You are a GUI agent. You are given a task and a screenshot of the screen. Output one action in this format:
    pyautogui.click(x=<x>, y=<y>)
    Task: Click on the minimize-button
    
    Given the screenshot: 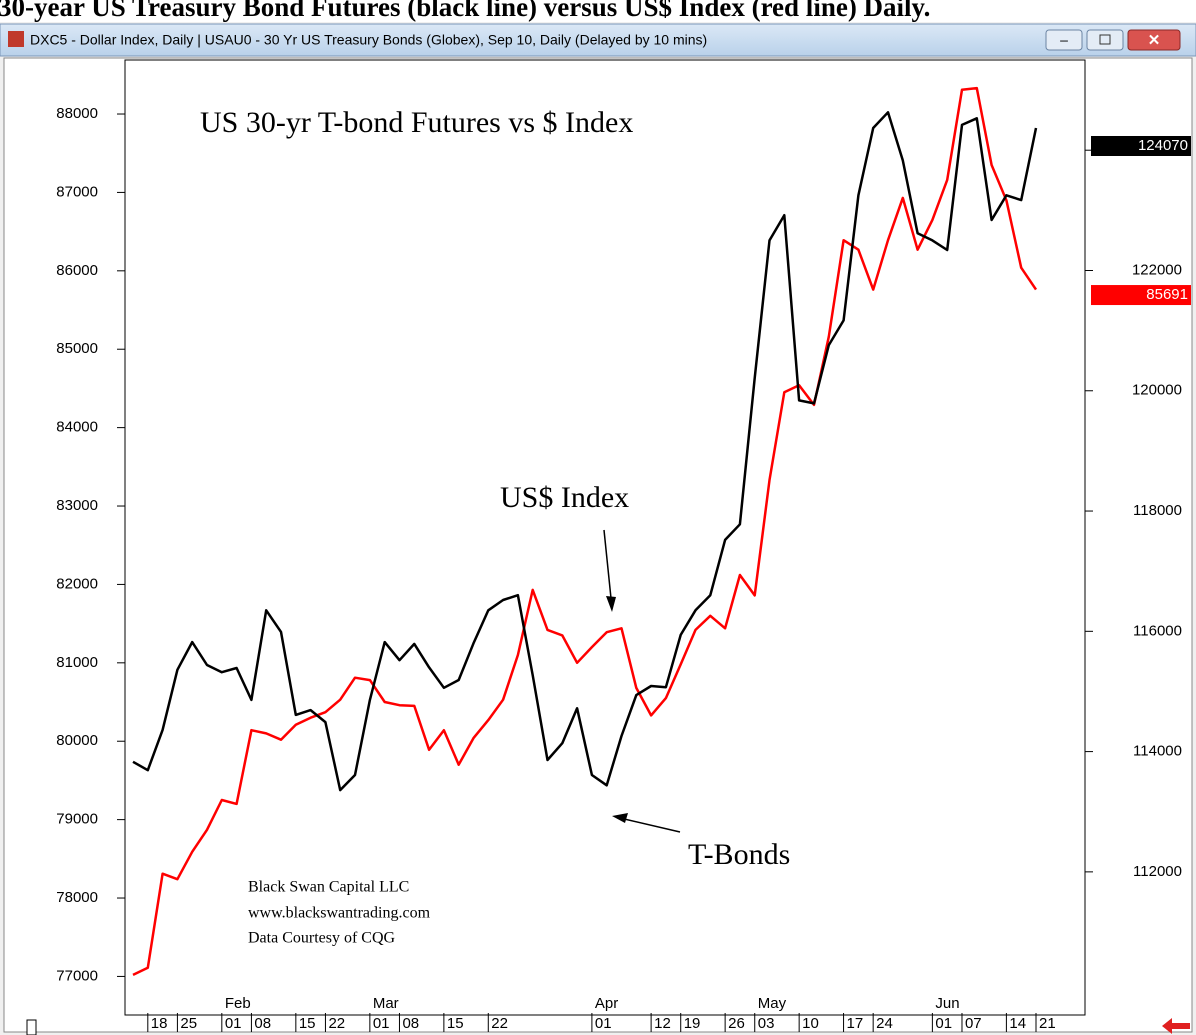 What is the action you would take?
    pyautogui.click(x=1064, y=40)
    